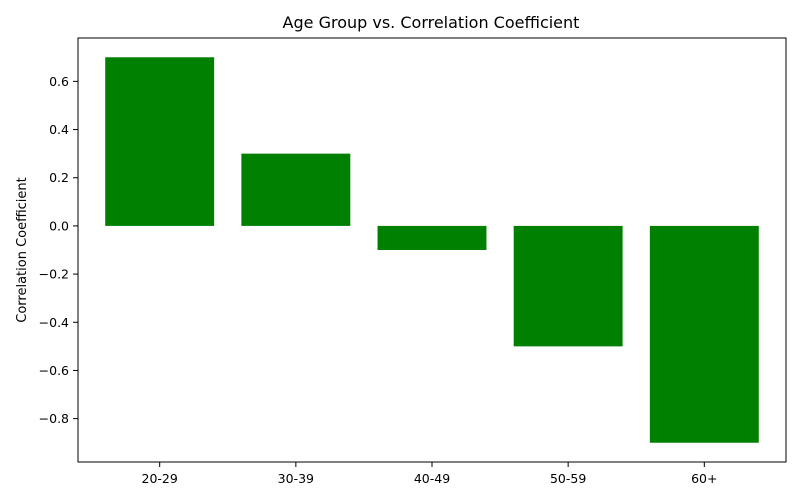 This screenshot has height=500, width=800. What do you see at coordinates (54, 418) in the screenshot?
I see `y-tick-label: −0.8` at bounding box center [54, 418].